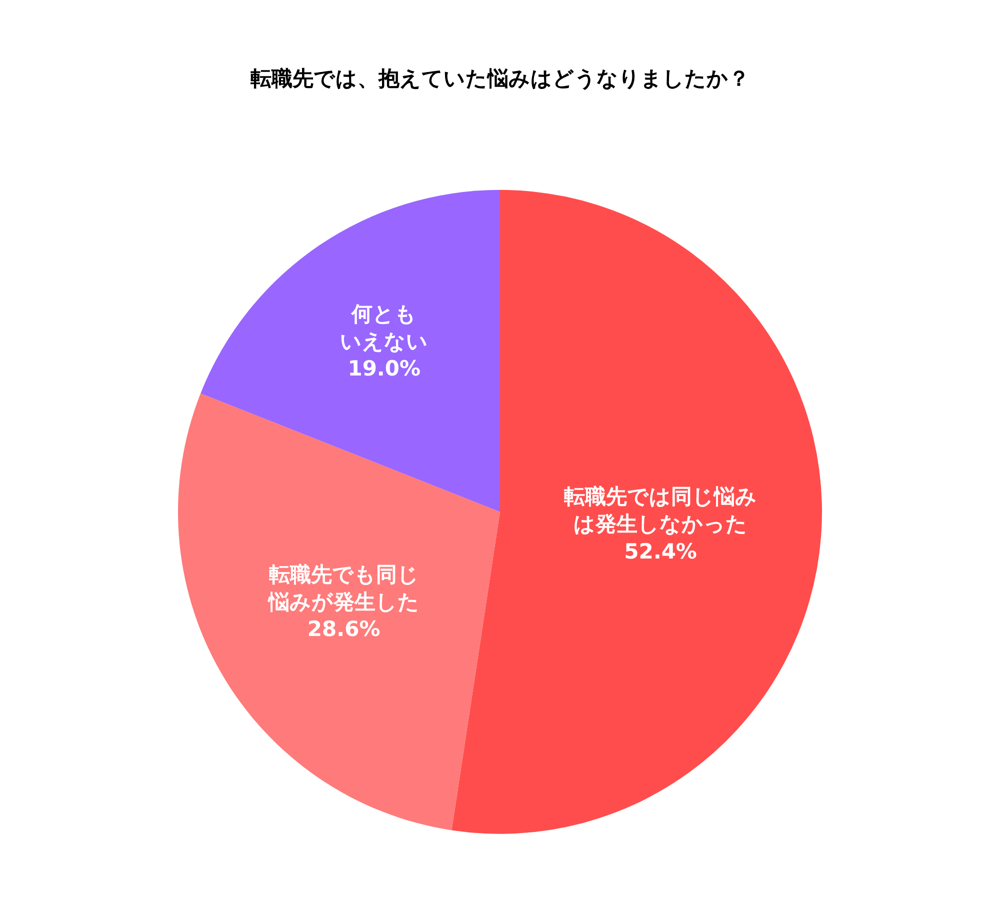 The image size is (1000, 912). What do you see at coordinates (343, 588) in the screenshot?
I see `slice-label: 転職先でも同じ悩みが発生した` at bounding box center [343, 588].